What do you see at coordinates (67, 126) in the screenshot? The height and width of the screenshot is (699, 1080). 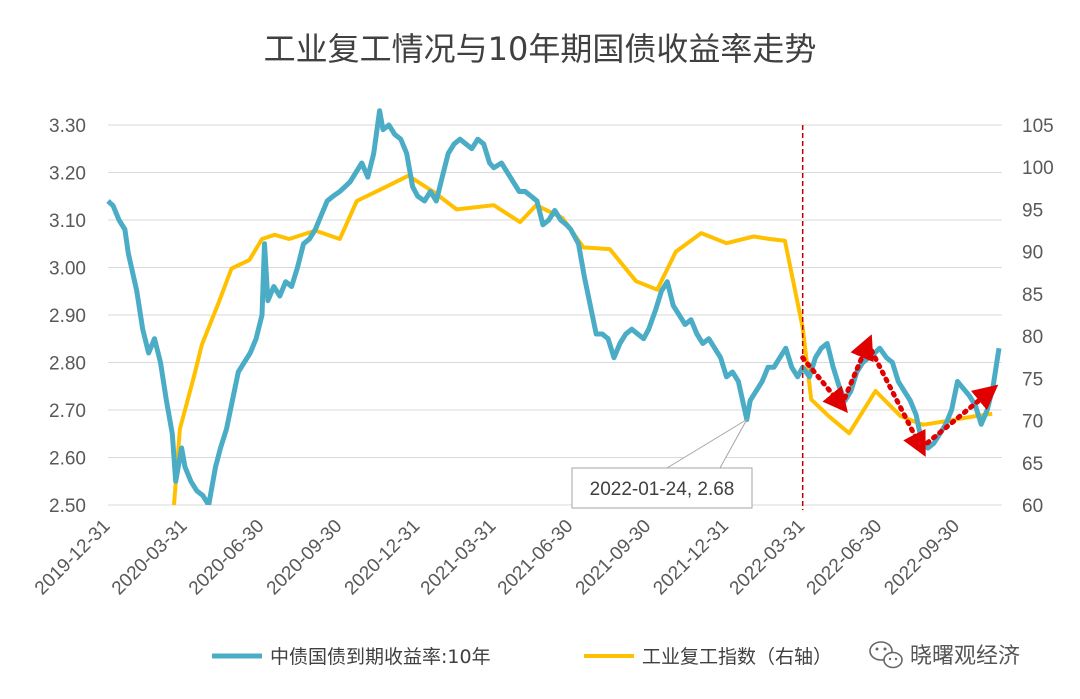 I see `y-left-tick-label: 3.30` at bounding box center [67, 126].